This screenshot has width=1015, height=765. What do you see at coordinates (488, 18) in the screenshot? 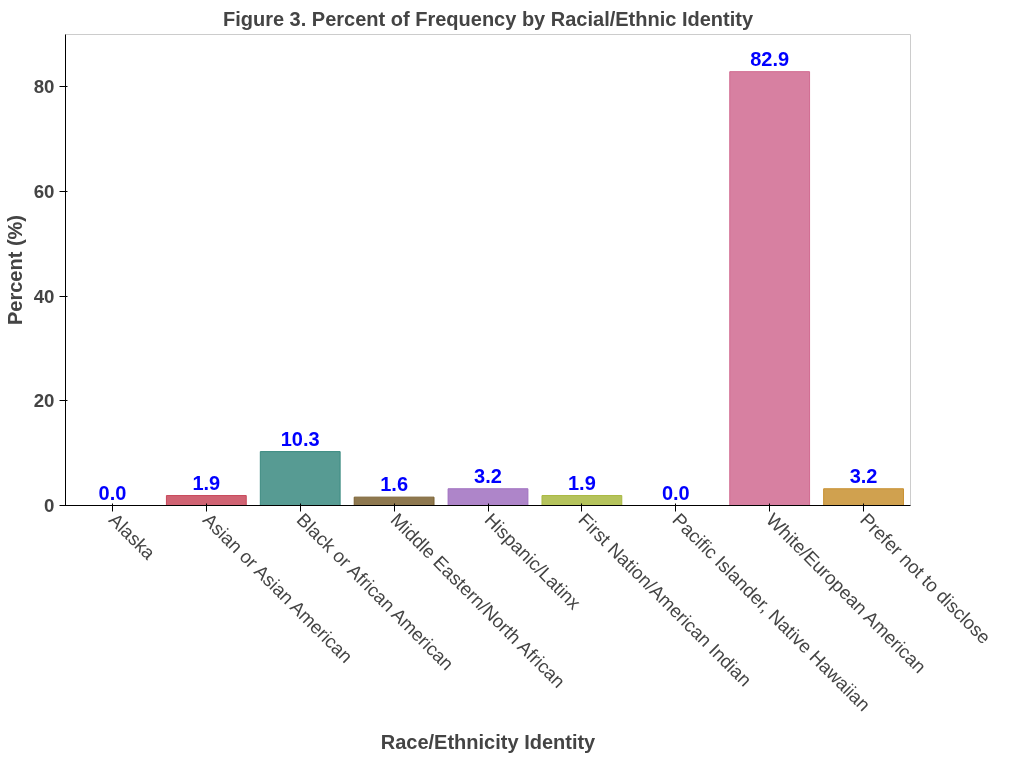
I see `chart-title: Figure 3. Percent of Frequency by Racial/Ethnic Identity` at bounding box center [488, 18].